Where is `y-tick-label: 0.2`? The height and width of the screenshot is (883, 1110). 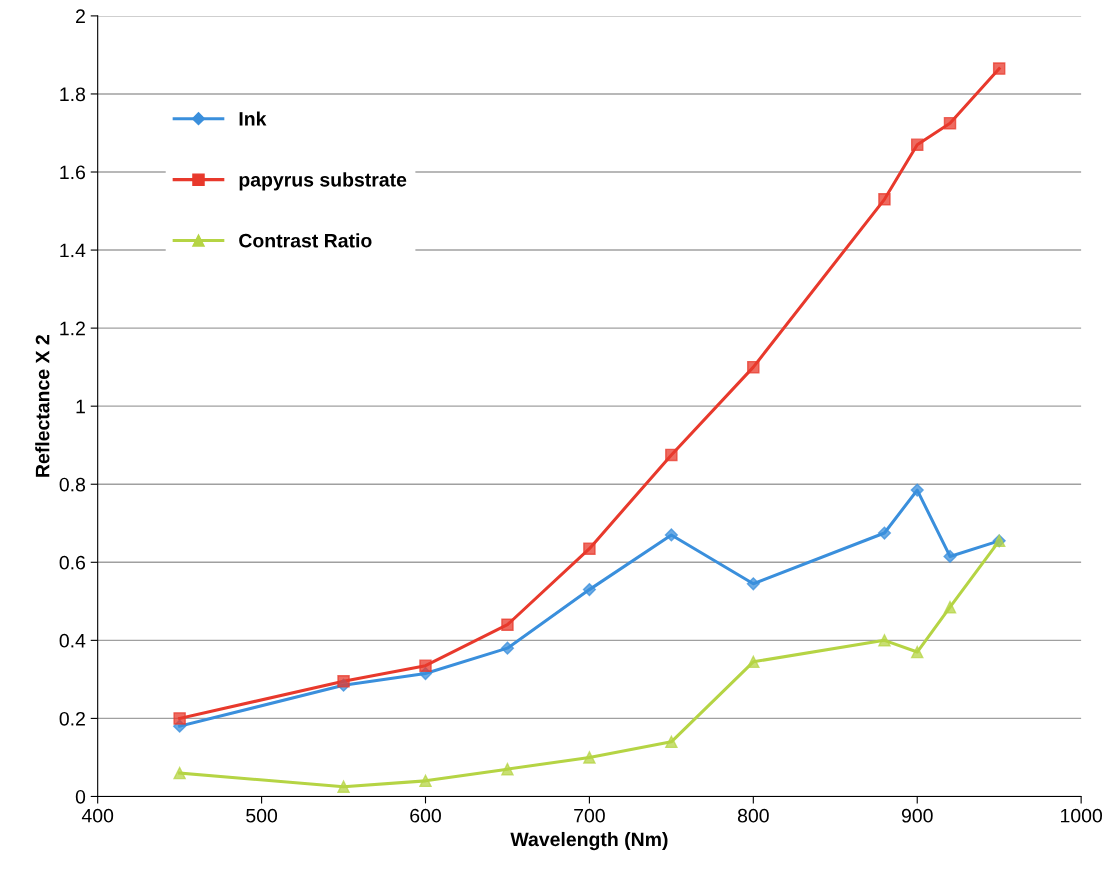 y-tick-label: 0.2 is located at coordinates (72, 718).